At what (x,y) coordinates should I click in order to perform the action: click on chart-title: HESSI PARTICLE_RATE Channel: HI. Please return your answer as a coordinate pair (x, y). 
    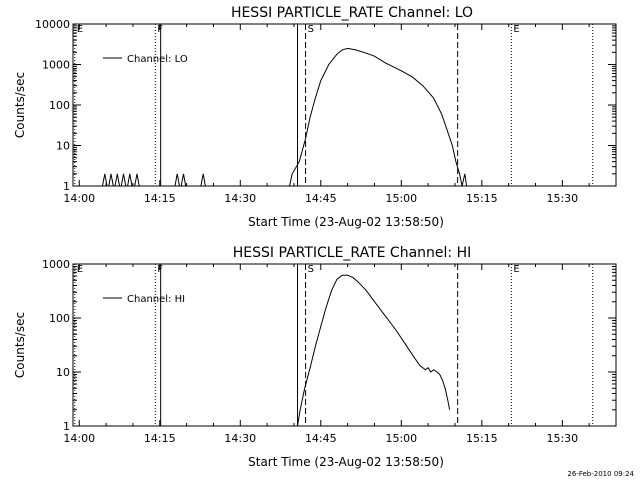
    Looking at the image, I should click on (352, 253).